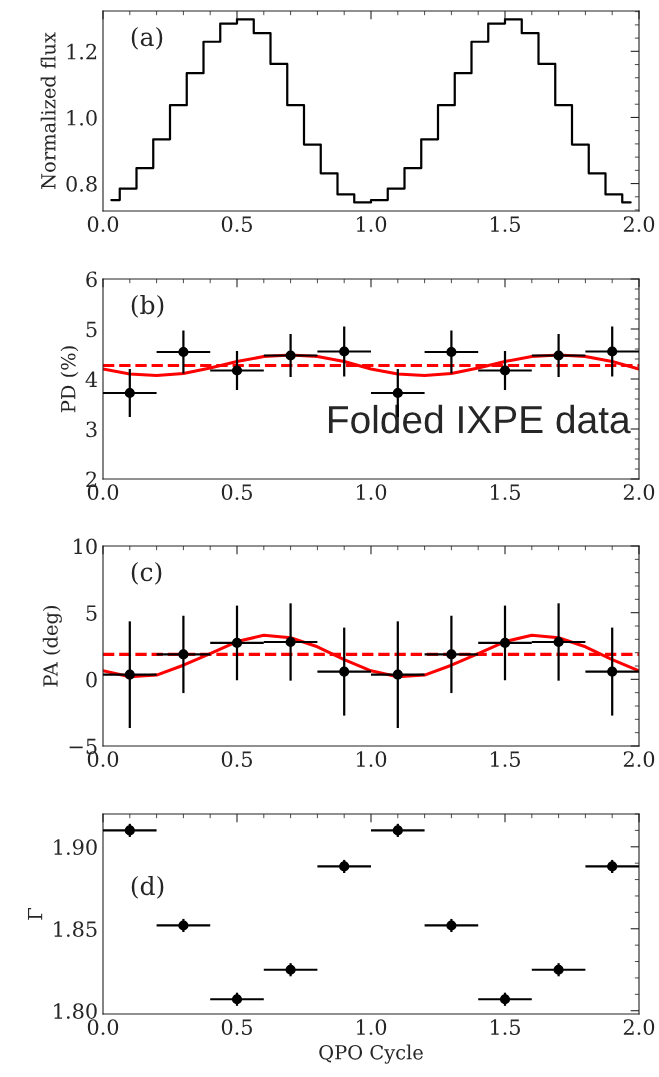 The image size is (659, 1077). What do you see at coordinates (75, 1011) in the screenshot?
I see `y-tick-label: 1.80` at bounding box center [75, 1011].